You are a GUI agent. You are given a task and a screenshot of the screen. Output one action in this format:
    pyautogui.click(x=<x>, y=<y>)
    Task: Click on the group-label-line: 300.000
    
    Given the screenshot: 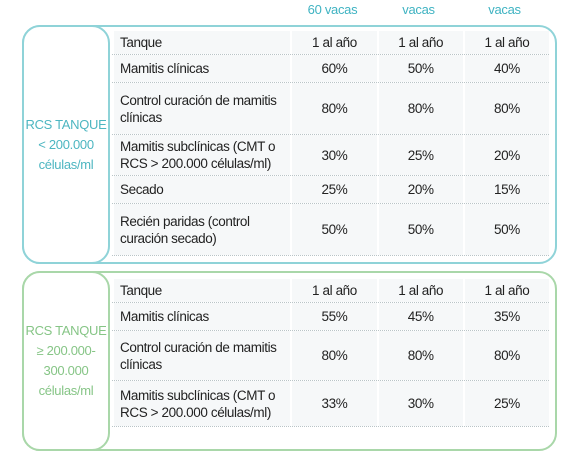 What is the action you would take?
    pyautogui.click(x=66, y=370)
    